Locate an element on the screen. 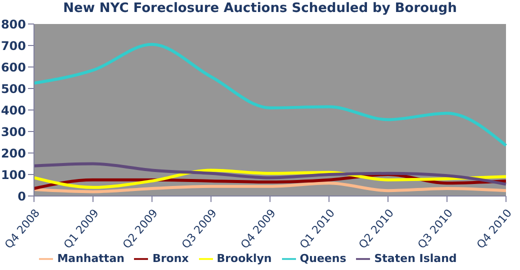  y-tick-label: 200 is located at coordinates (13, 153).